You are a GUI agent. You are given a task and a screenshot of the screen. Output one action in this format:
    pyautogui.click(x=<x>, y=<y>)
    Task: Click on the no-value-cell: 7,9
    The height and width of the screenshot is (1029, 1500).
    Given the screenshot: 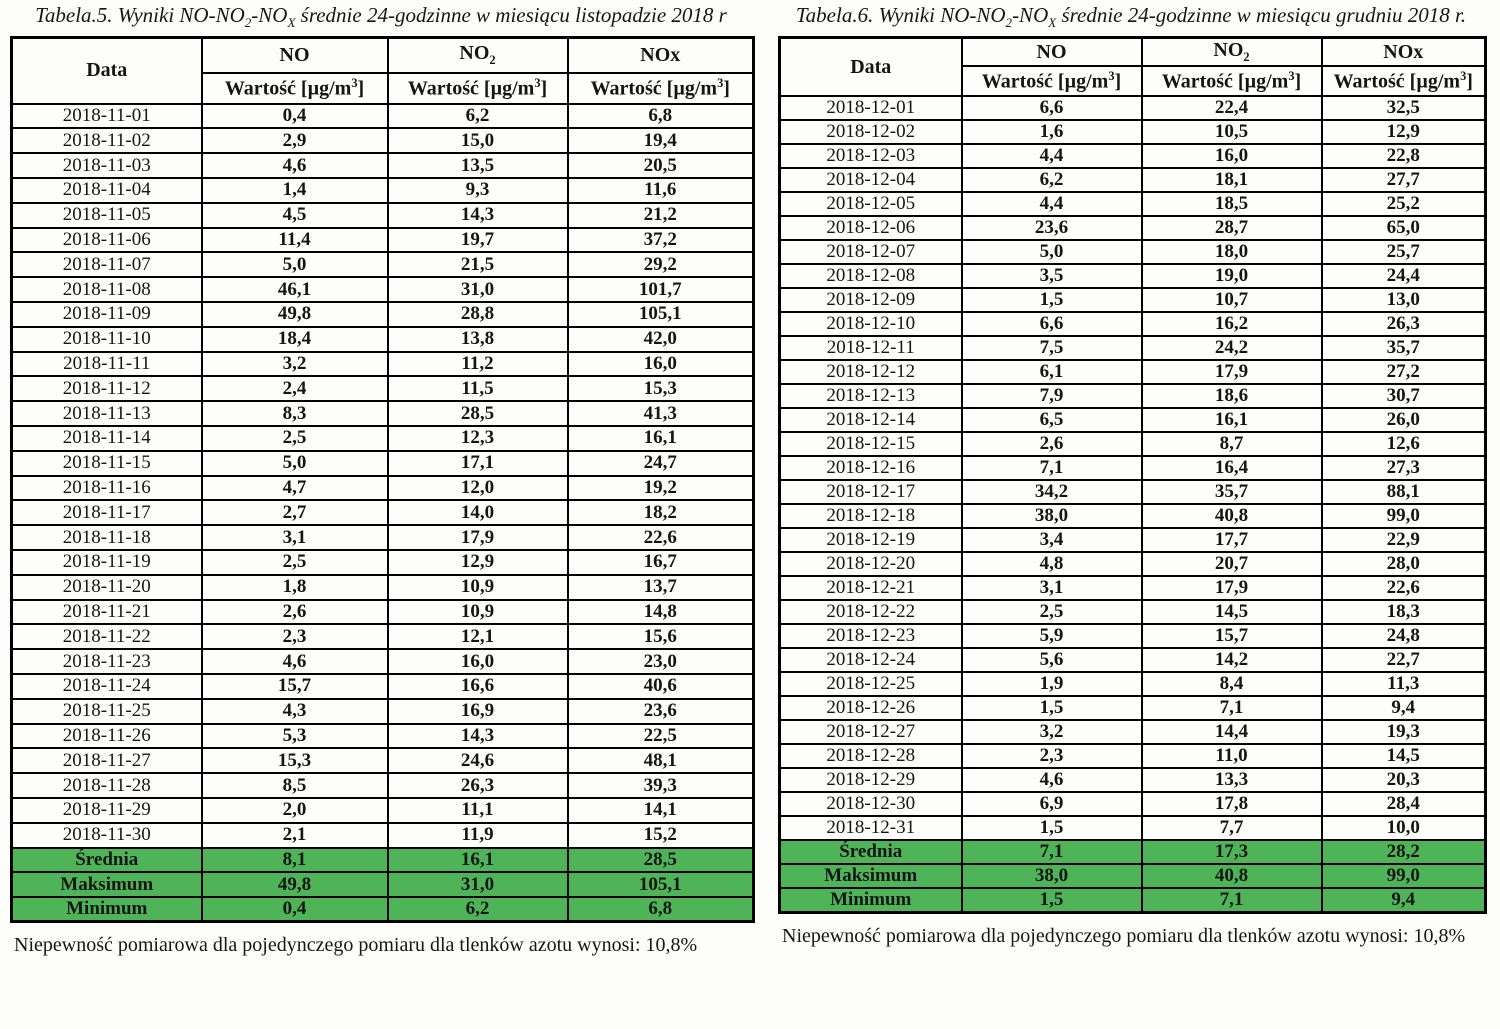 What is the action you would take?
    pyautogui.click(x=1051, y=396)
    